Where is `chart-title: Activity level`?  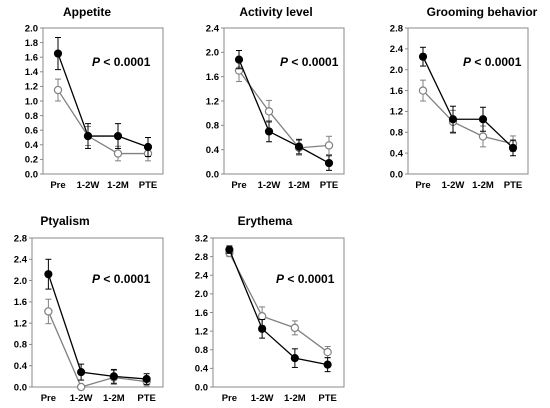
chart-title: Activity level is located at coordinates (275, 12).